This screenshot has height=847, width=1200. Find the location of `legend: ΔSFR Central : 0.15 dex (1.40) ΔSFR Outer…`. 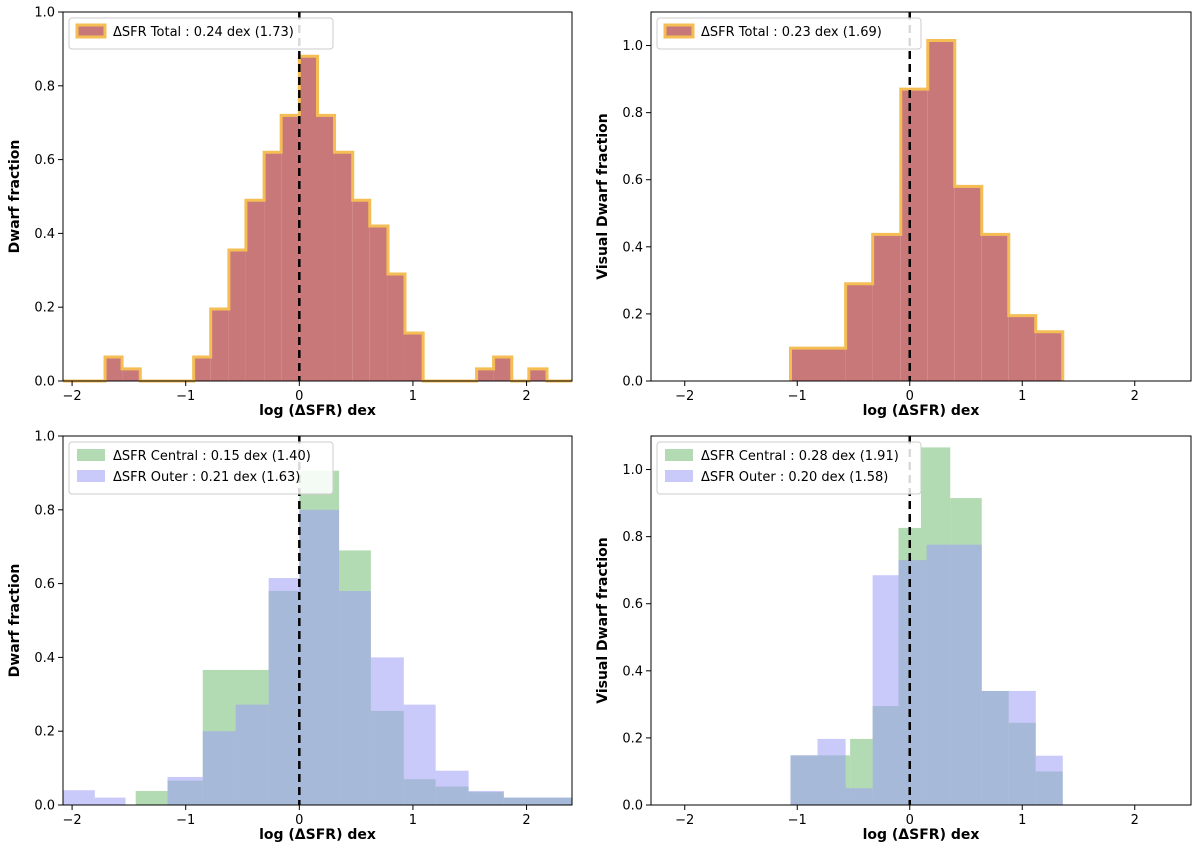

legend: ΔSFR Central : 0.15 dex (1.40) ΔSFR Outer… is located at coordinates (201, 468).